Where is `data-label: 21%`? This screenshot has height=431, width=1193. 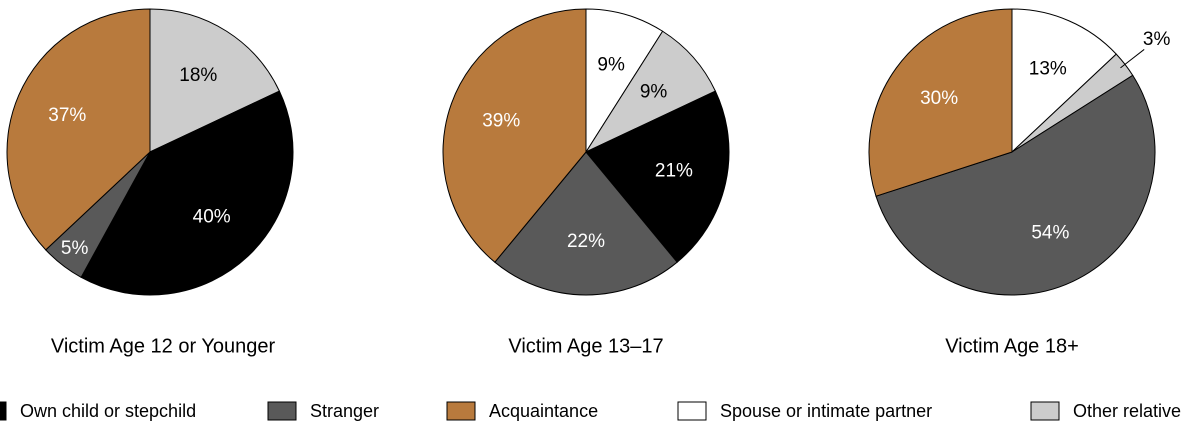 data-label: 21% is located at coordinates (674, 171).